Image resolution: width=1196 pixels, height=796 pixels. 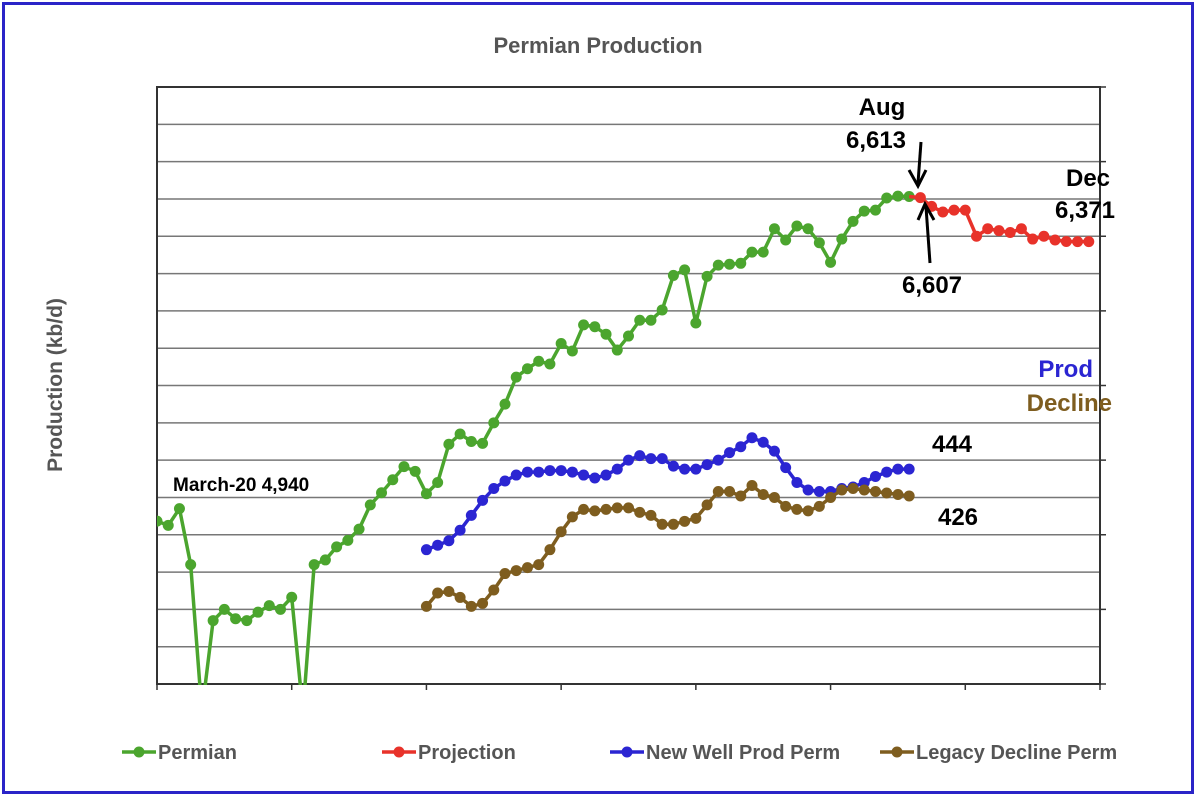 I want to click on legend-label: Permian, so click(x=197, y=753).